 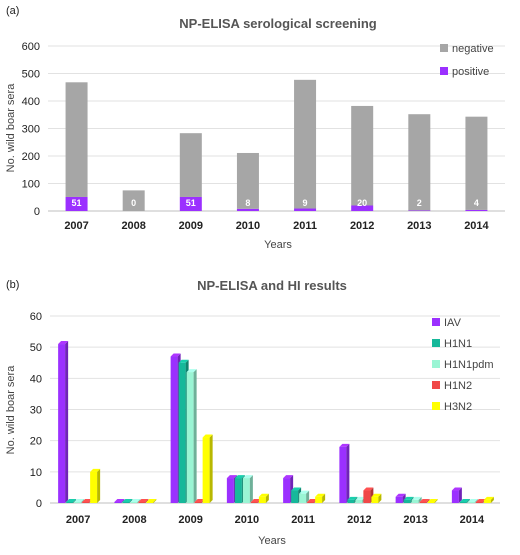 I want to click on chart-a-data-label: 20, so click(x=362, y=203).